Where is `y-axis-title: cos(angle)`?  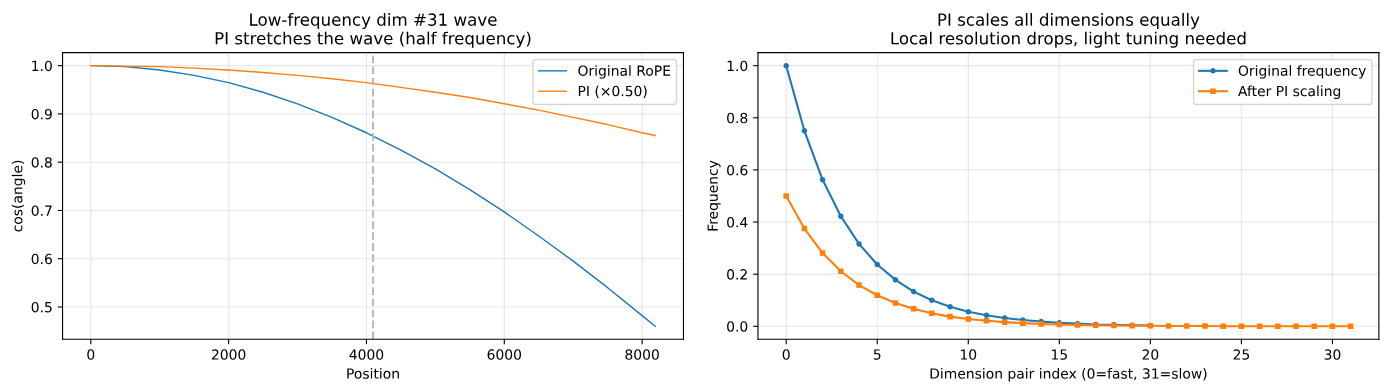
y-axis-title: cos(angle) is located at coordinates (18, 196).